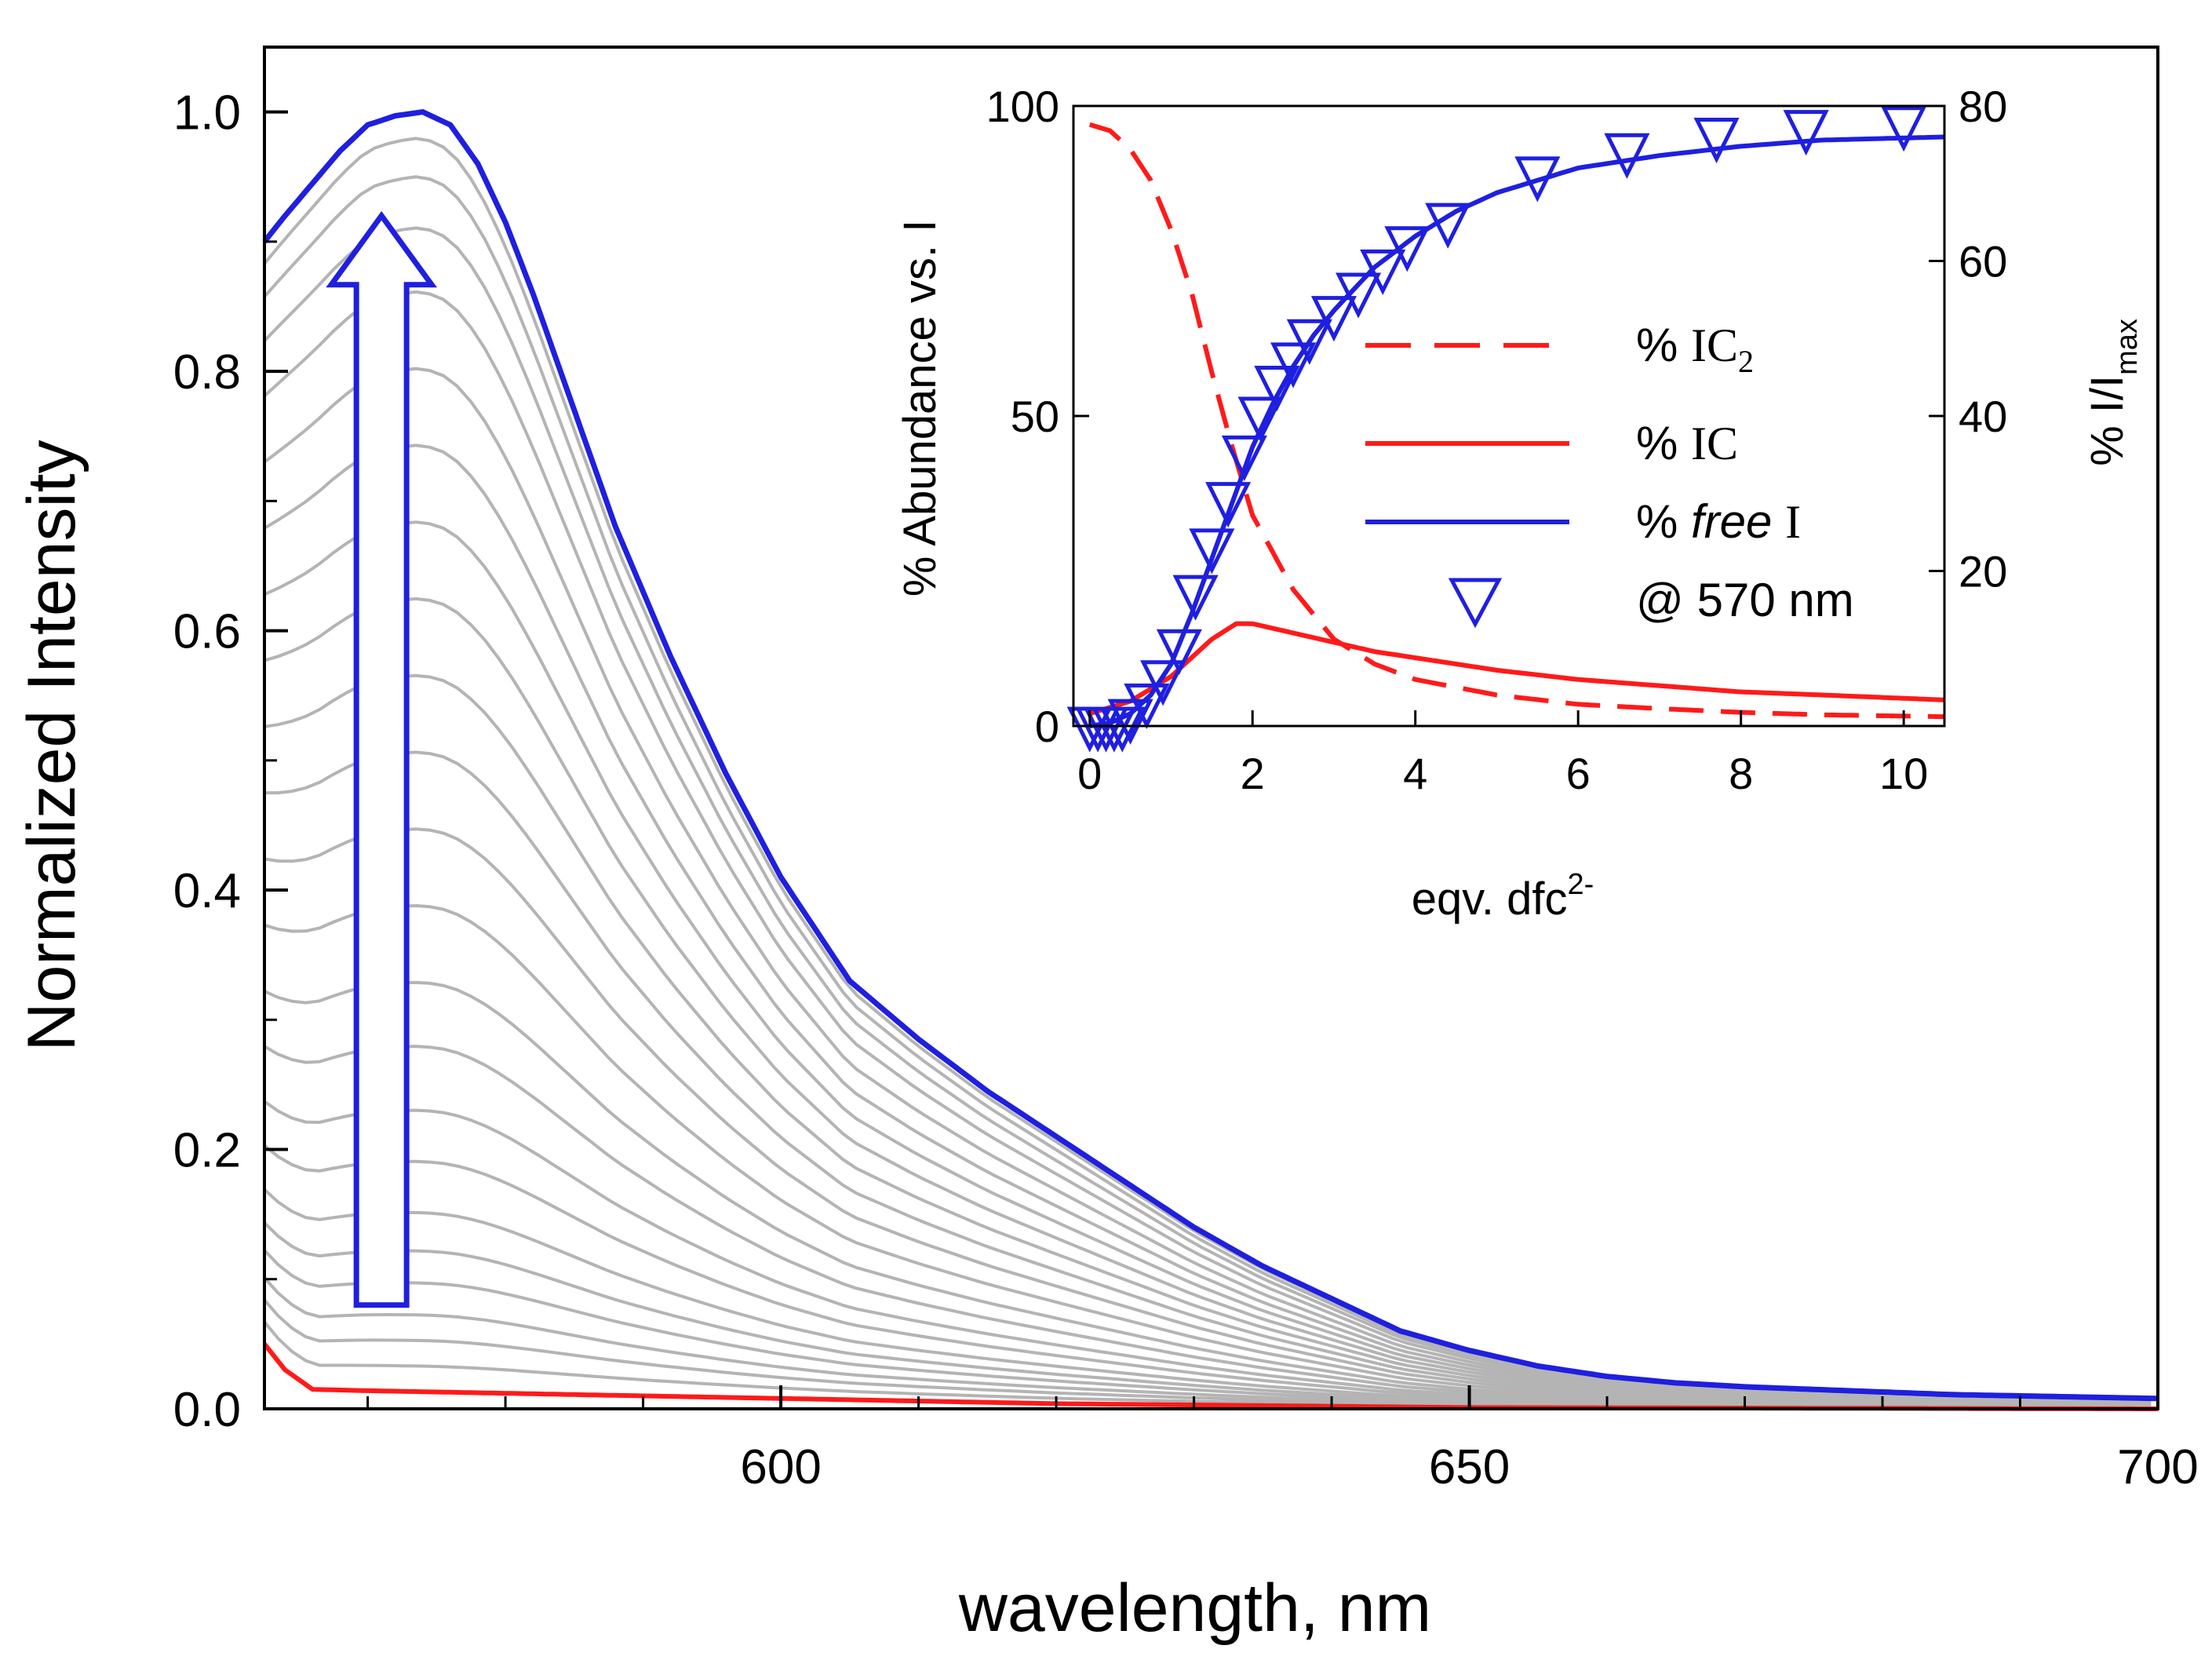 The height and width of the screenshot is (1660, 2212). I want to click on inset-left-y-tick-label: 100, so click(1022, 106).